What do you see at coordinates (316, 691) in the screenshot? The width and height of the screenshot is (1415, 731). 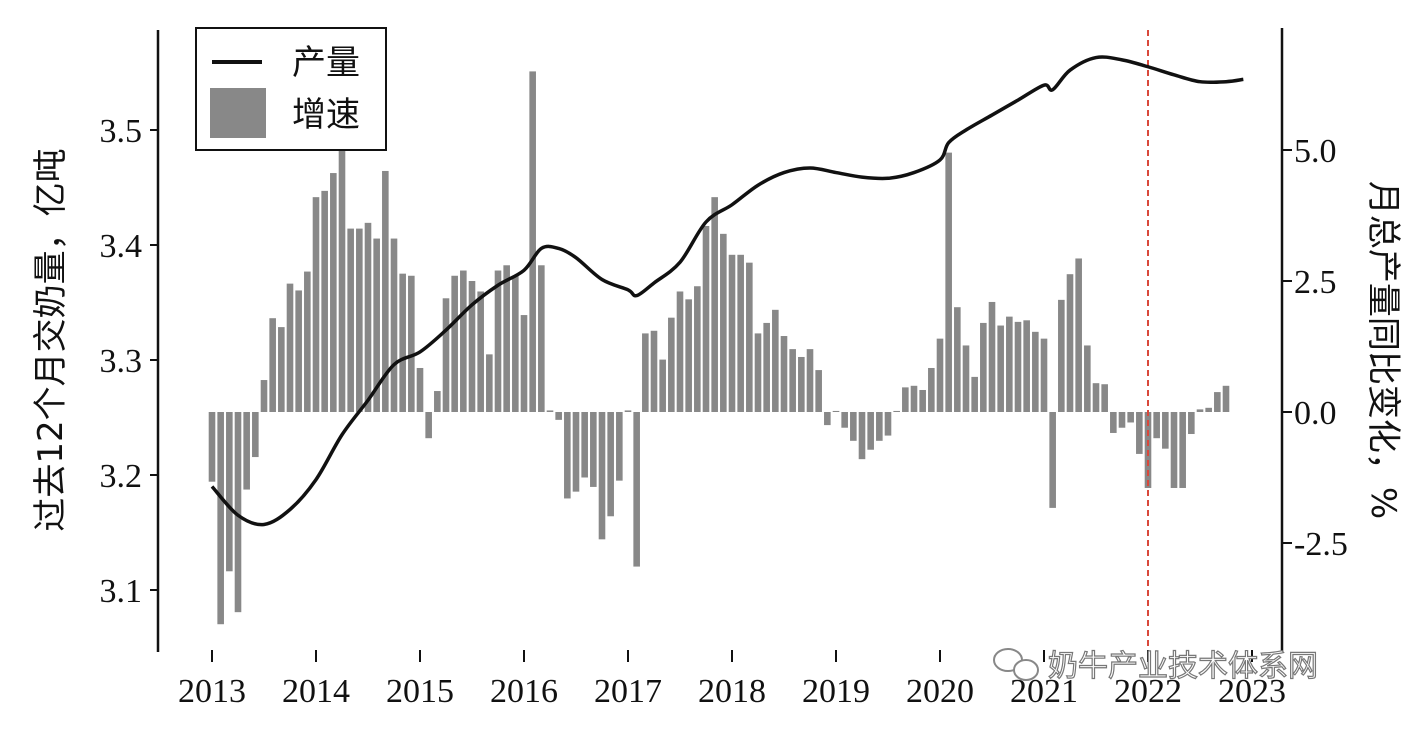 I see `x-tick-label: 2014` at bounding box center [316, 691].